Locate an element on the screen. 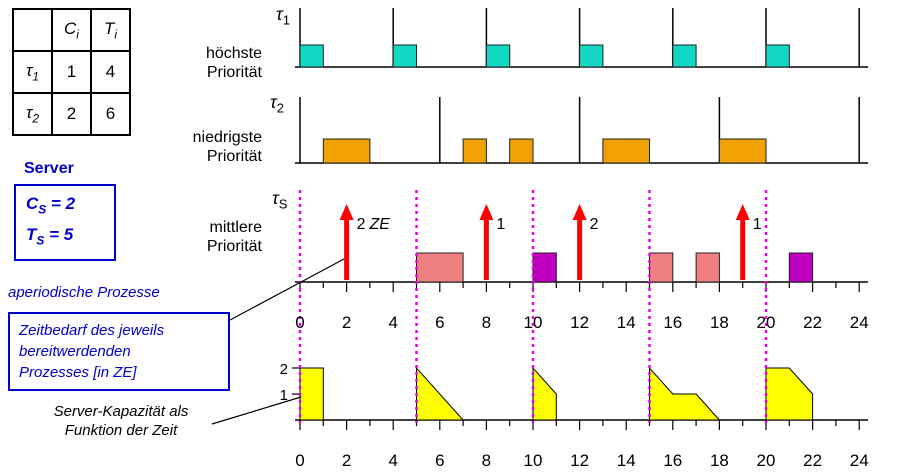 This screenshot has height=476, width=901. cs-subscript: S is located at coordinates (42, 209).